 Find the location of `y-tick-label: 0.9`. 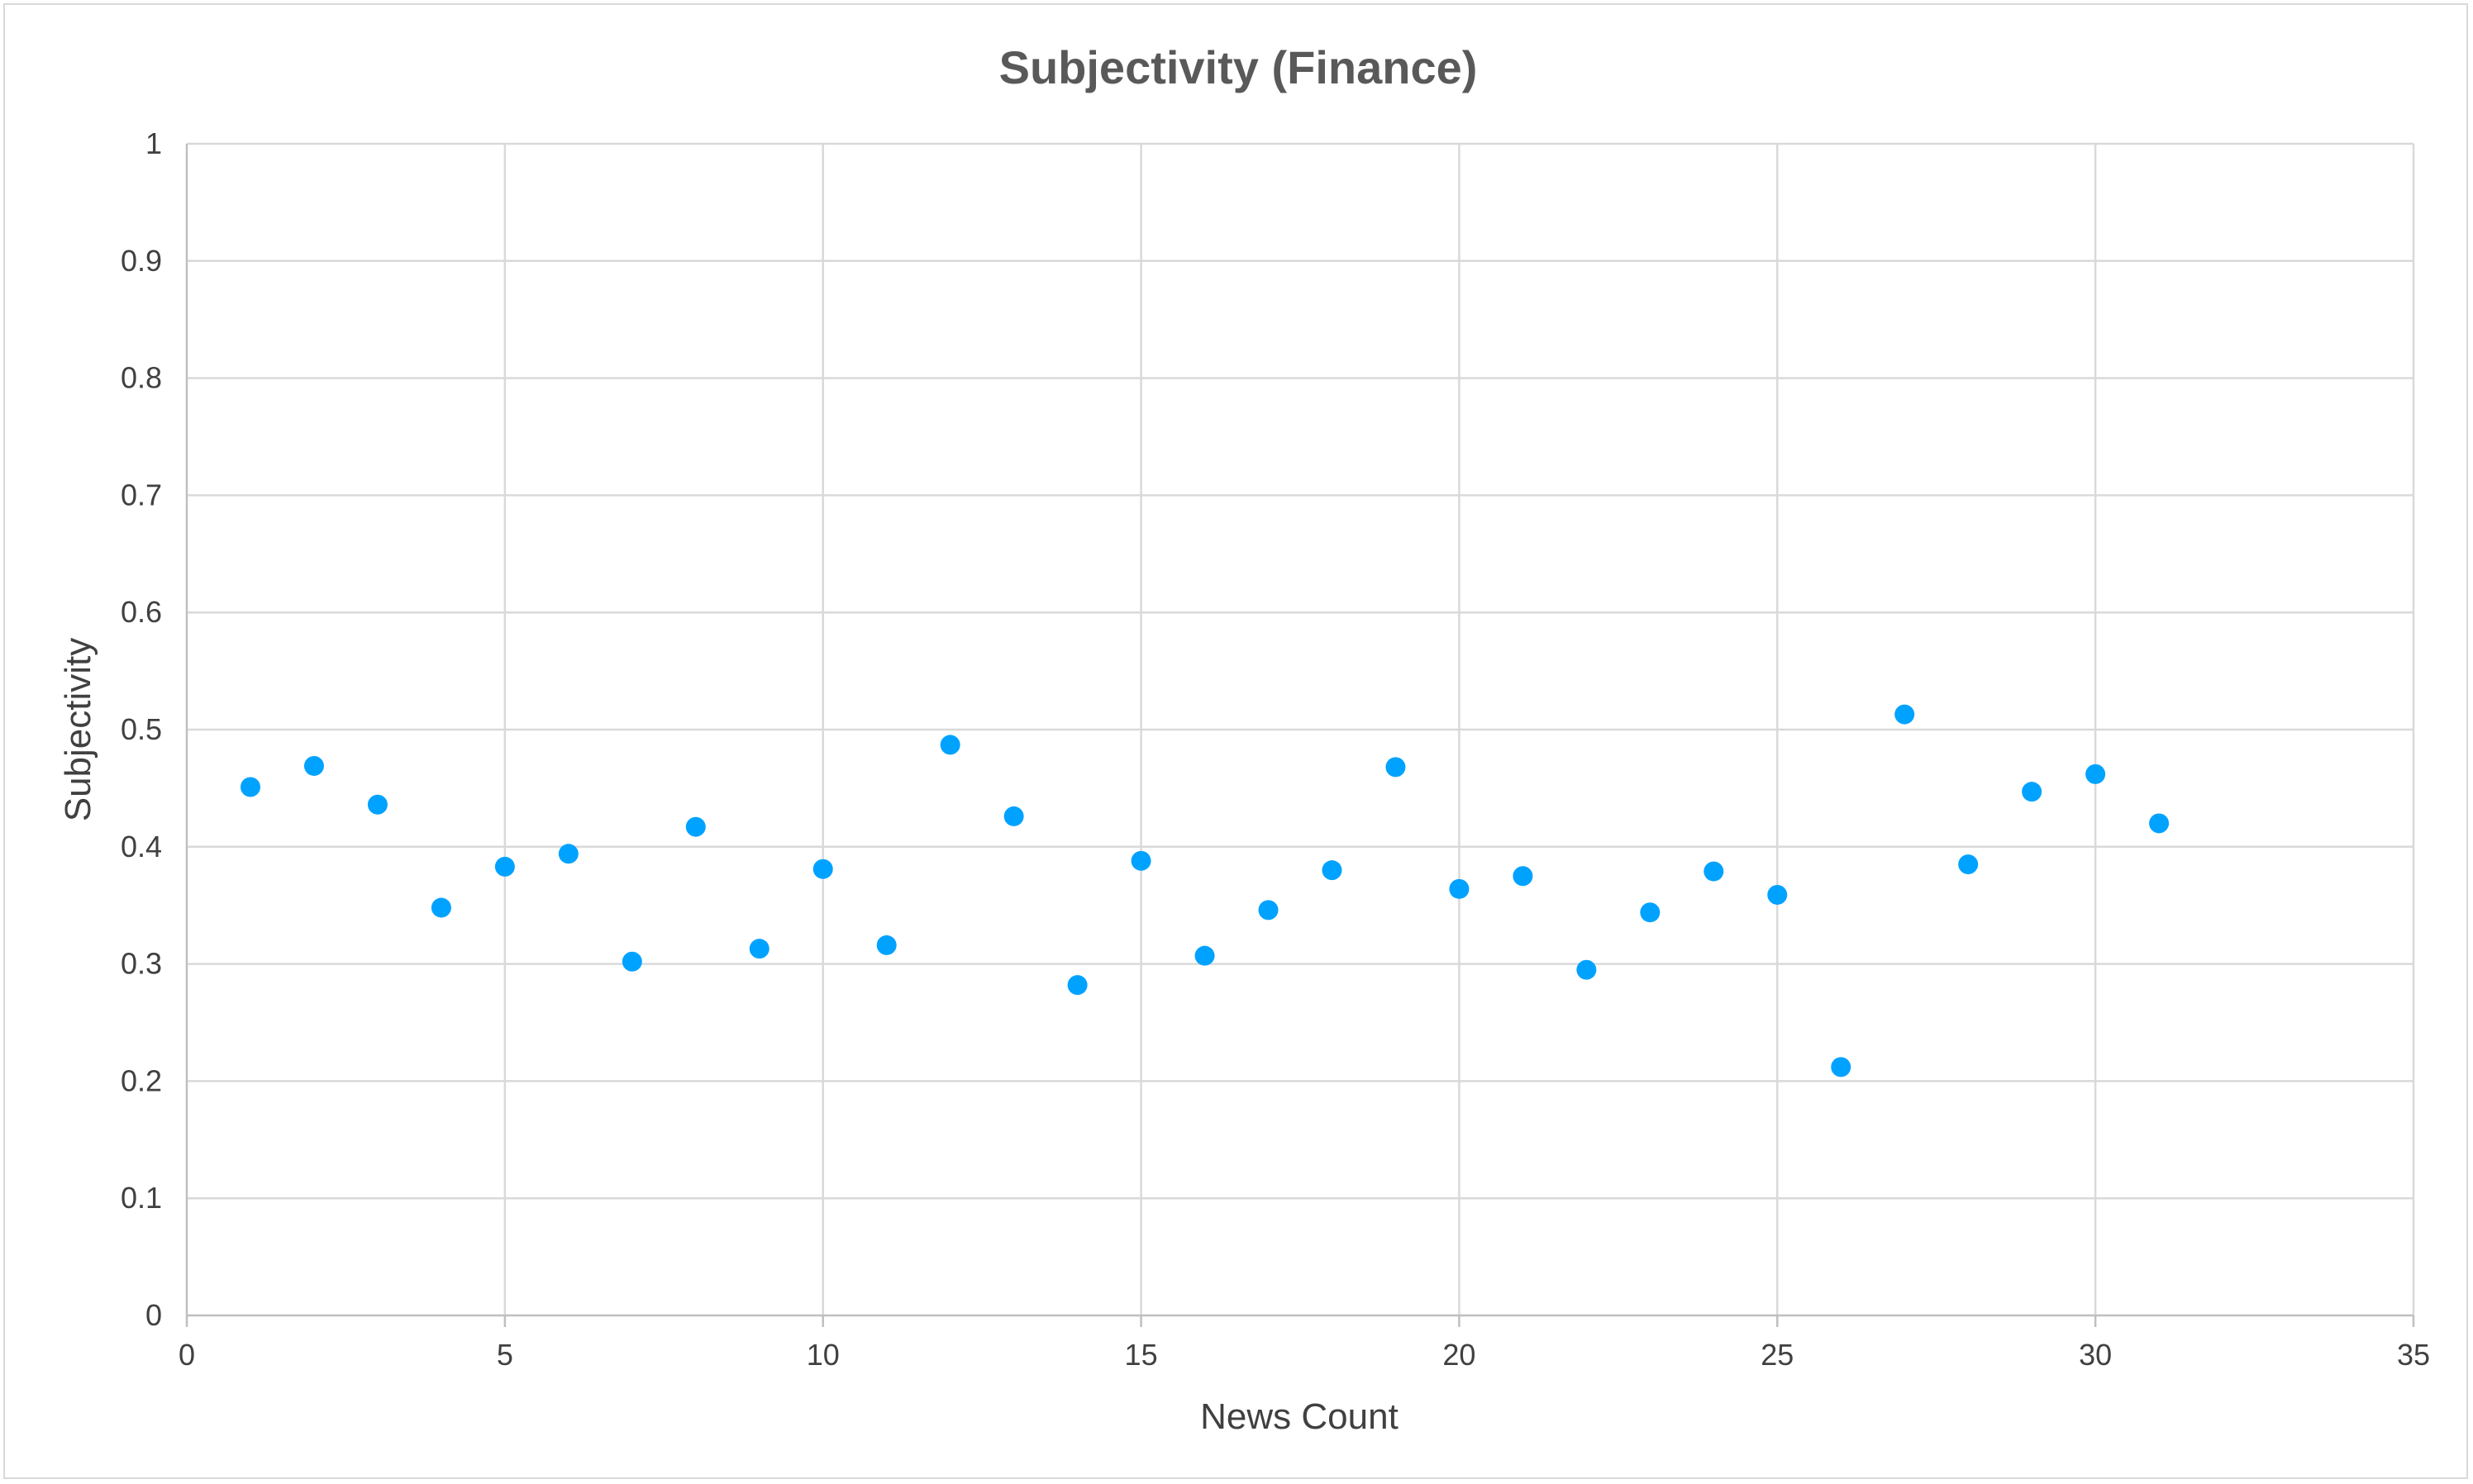

y-tick-label: 0.9 is located at coordinates (141, 261).